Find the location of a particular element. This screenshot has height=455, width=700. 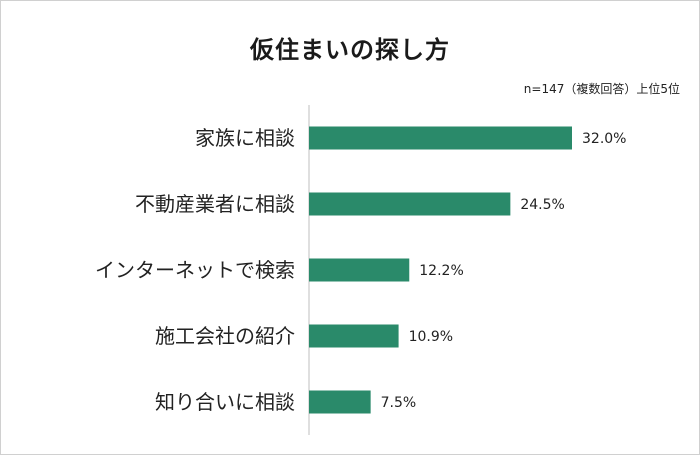

category-label-2: 不動産業者に相談 is located at coordinates (215, 204).